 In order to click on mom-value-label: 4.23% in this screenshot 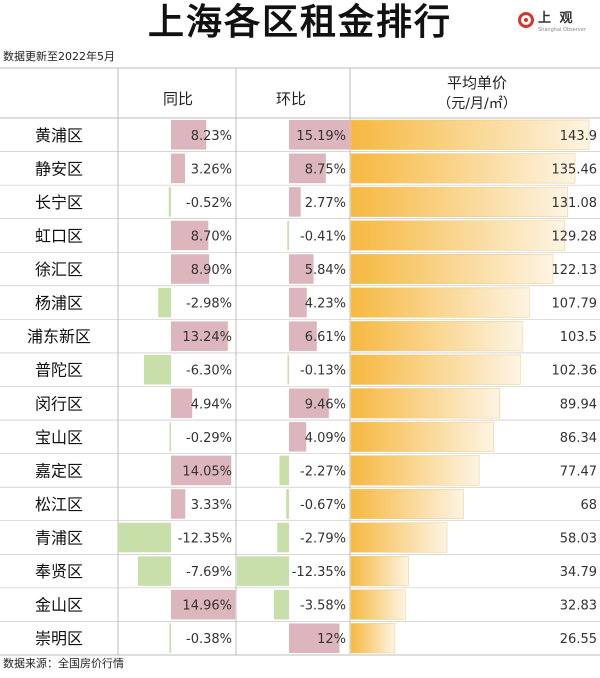, I will do `click(325, 304)`.